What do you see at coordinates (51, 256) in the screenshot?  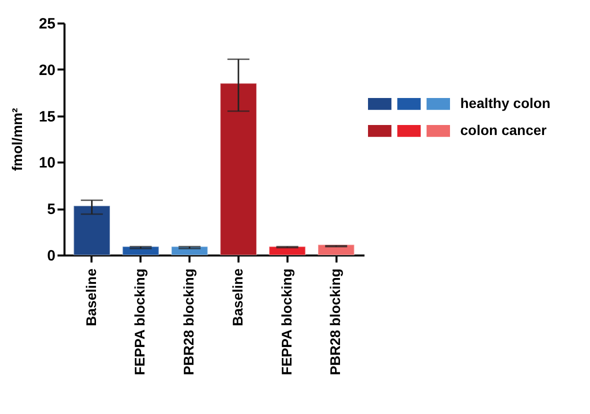 I see `y-tick-label: 0` at bounding box center [51, 256].